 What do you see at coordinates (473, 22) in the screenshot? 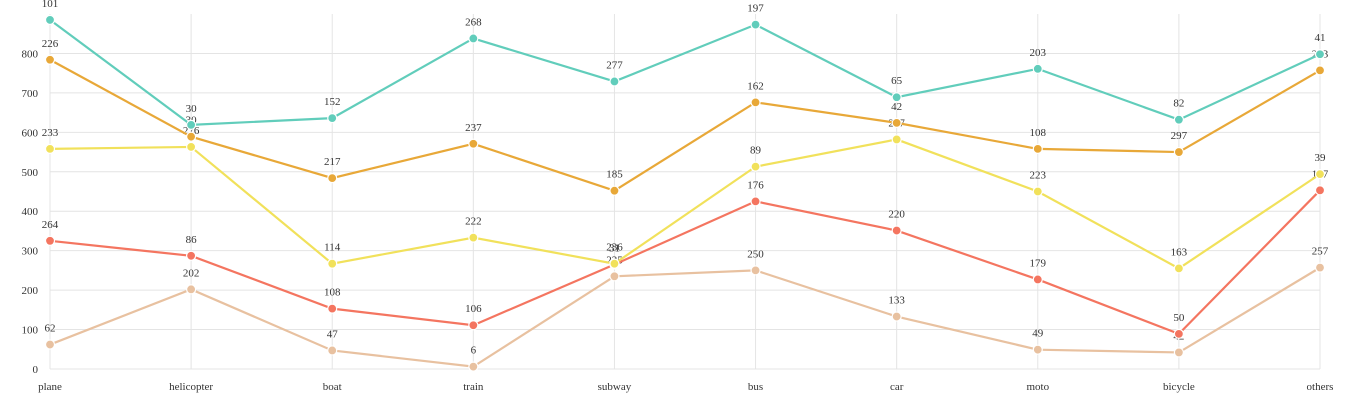
I see `data-label: 268` at bounding box center [473, 22].